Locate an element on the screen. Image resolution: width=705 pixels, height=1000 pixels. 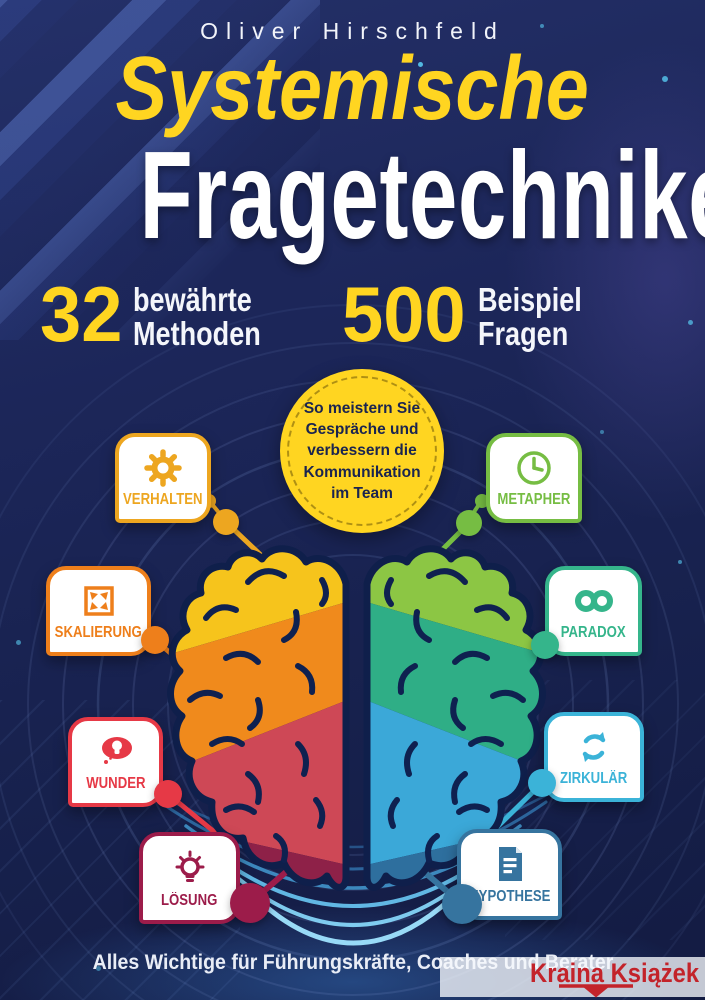
callout-paradox: PARADOX is located at coordinates (593, 611).